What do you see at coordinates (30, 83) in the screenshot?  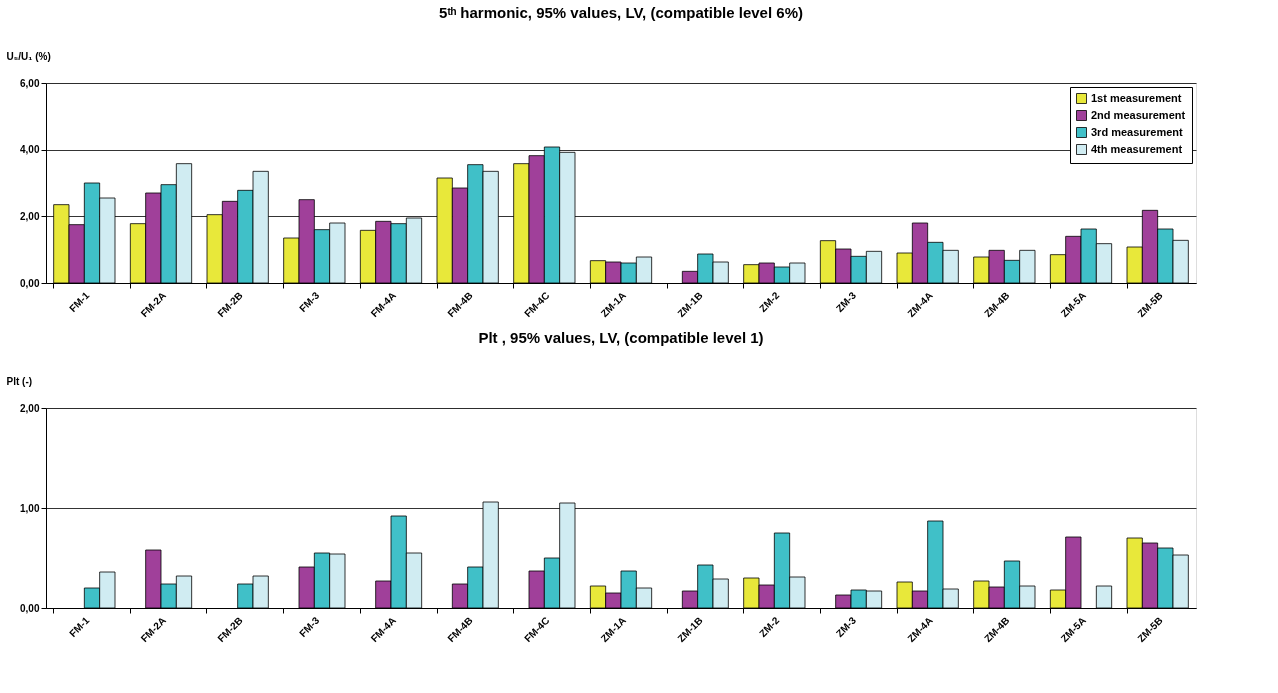 I see `y-tick-label: 6,00` at bounding box center [30, 83].